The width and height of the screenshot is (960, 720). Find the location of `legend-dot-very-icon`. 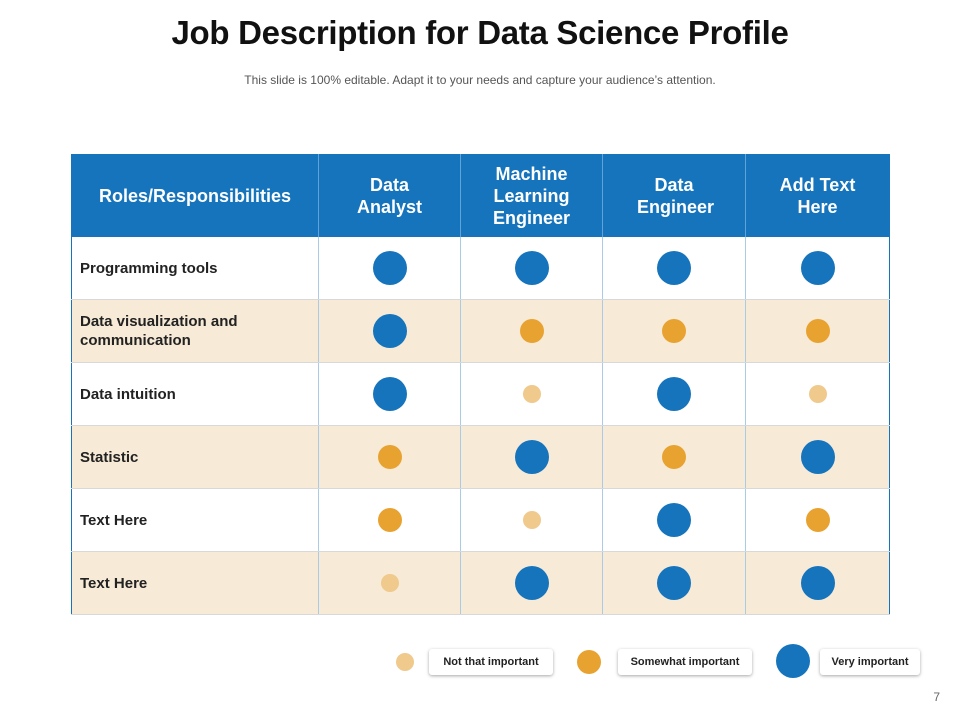

legend-dot-very-icon is located at coordinates (793, 661).